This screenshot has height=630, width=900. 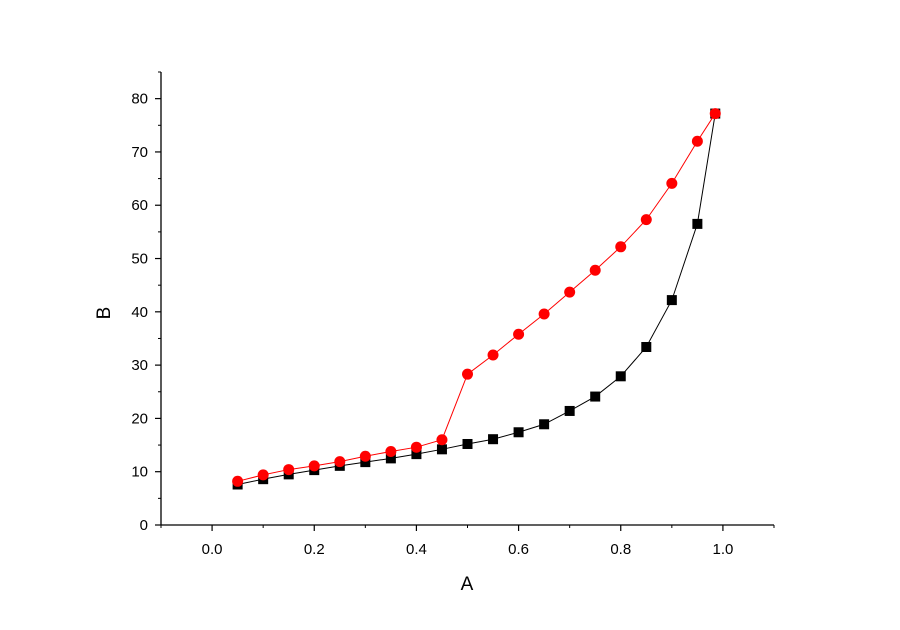 I want to click on y-tick-label: 60, so click(x=139, y=205).